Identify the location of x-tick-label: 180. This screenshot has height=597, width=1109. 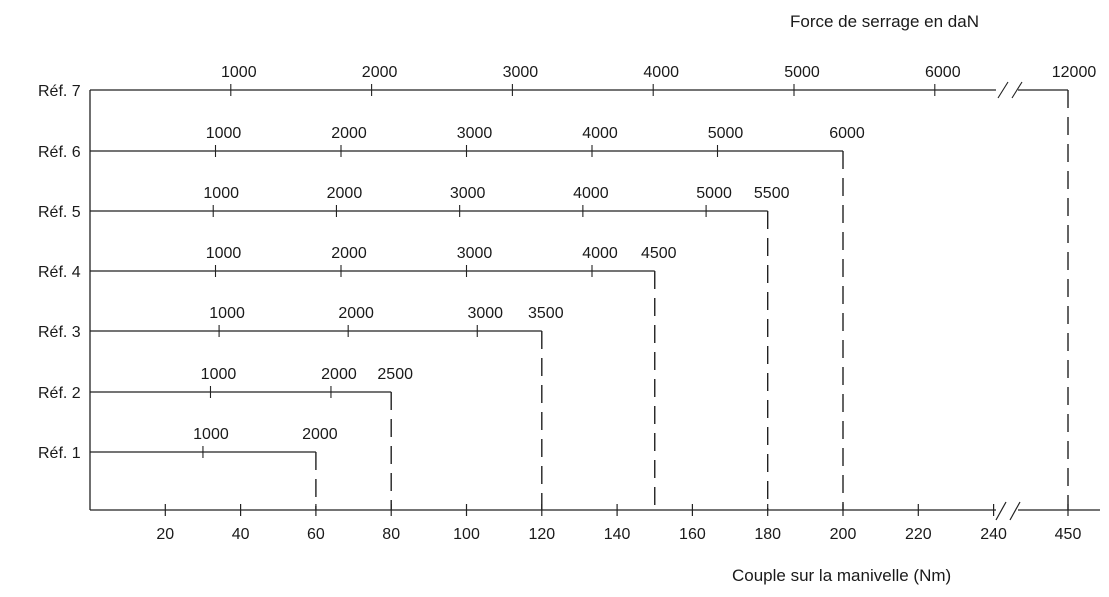
(767, 534).